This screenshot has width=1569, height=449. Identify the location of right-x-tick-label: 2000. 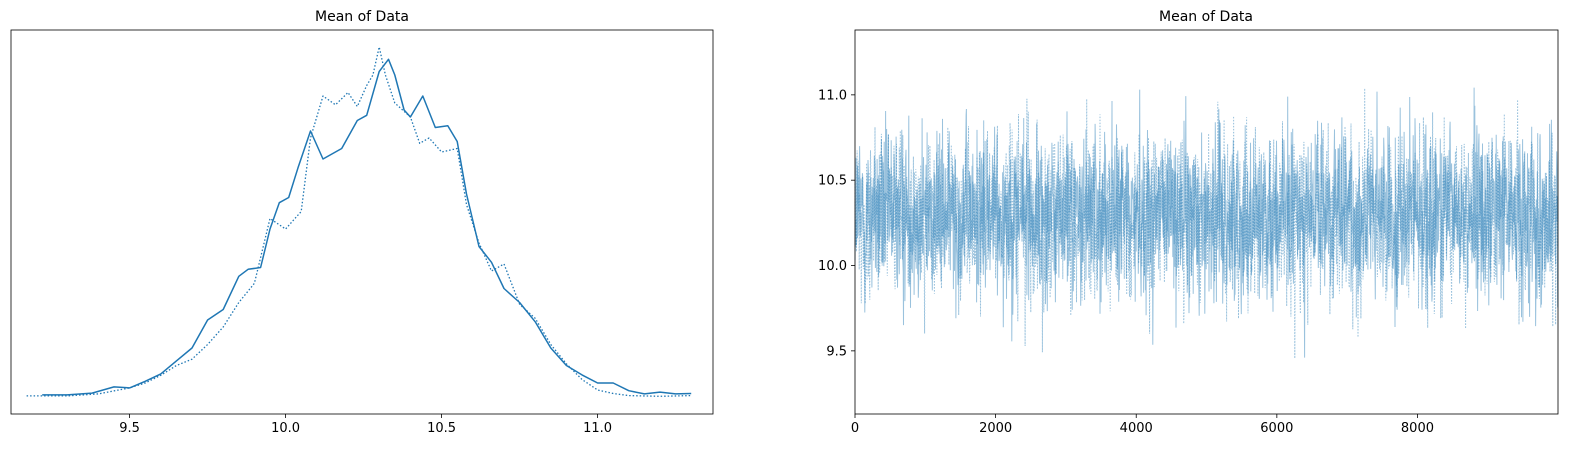
(995, 428).